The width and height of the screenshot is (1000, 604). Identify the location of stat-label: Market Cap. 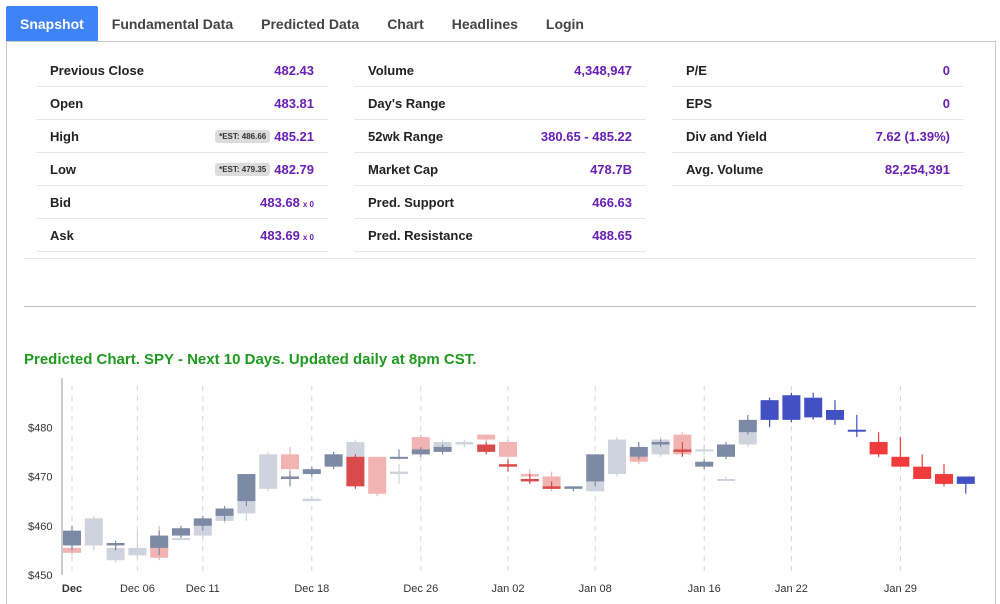
(403, 169).